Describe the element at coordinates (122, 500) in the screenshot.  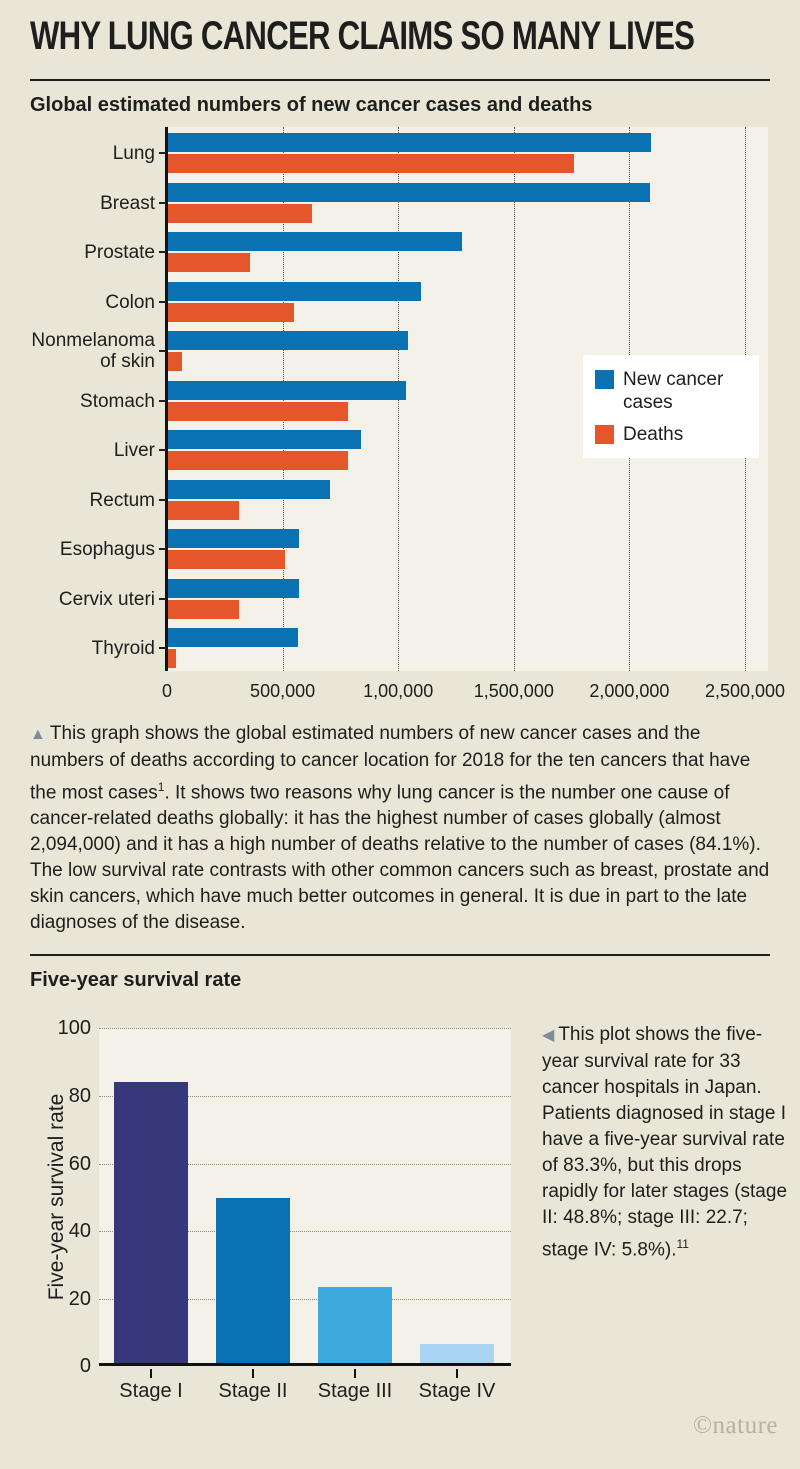
I see `category-label: Rectum` at that location.